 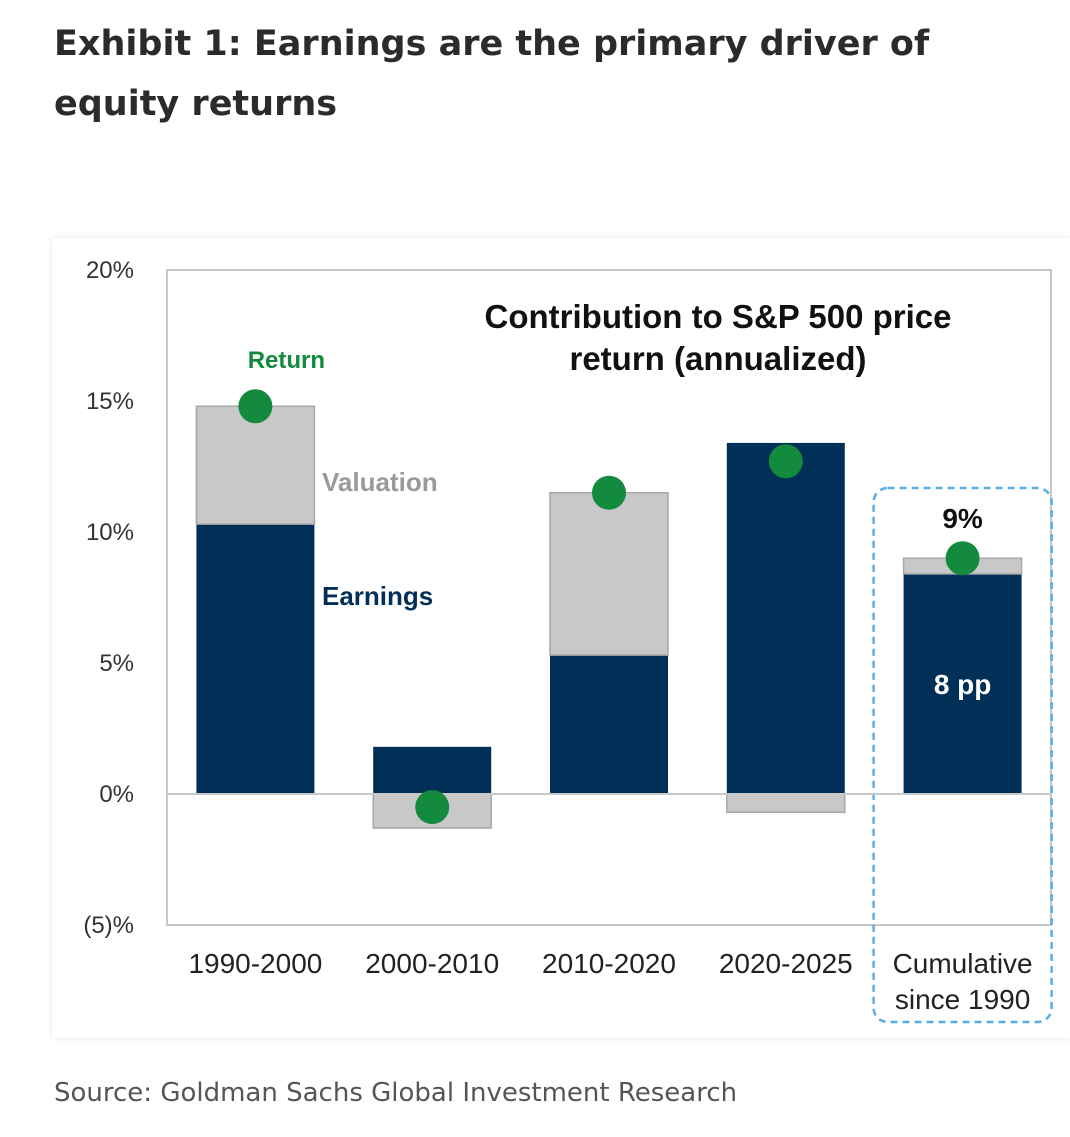 I want to click on y-tick-label-2: 10%, so click(x=110, y=532).